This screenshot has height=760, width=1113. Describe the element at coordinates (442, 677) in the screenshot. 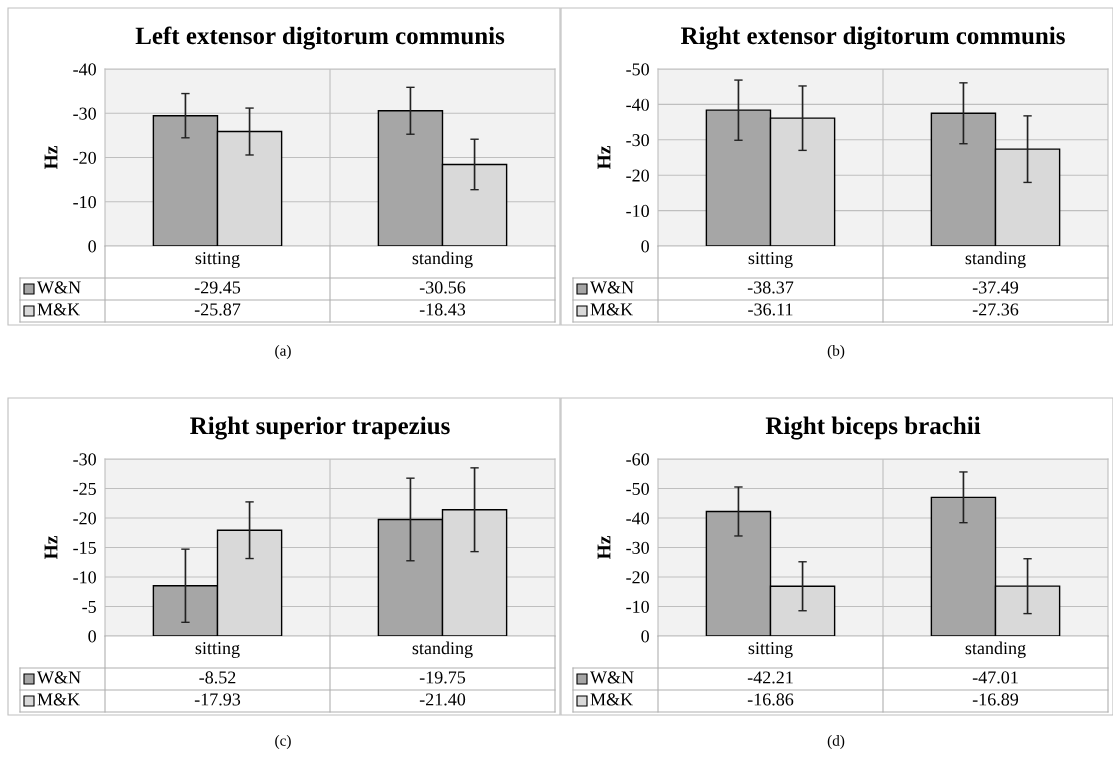

I see `data-label: -19.75` at that location.